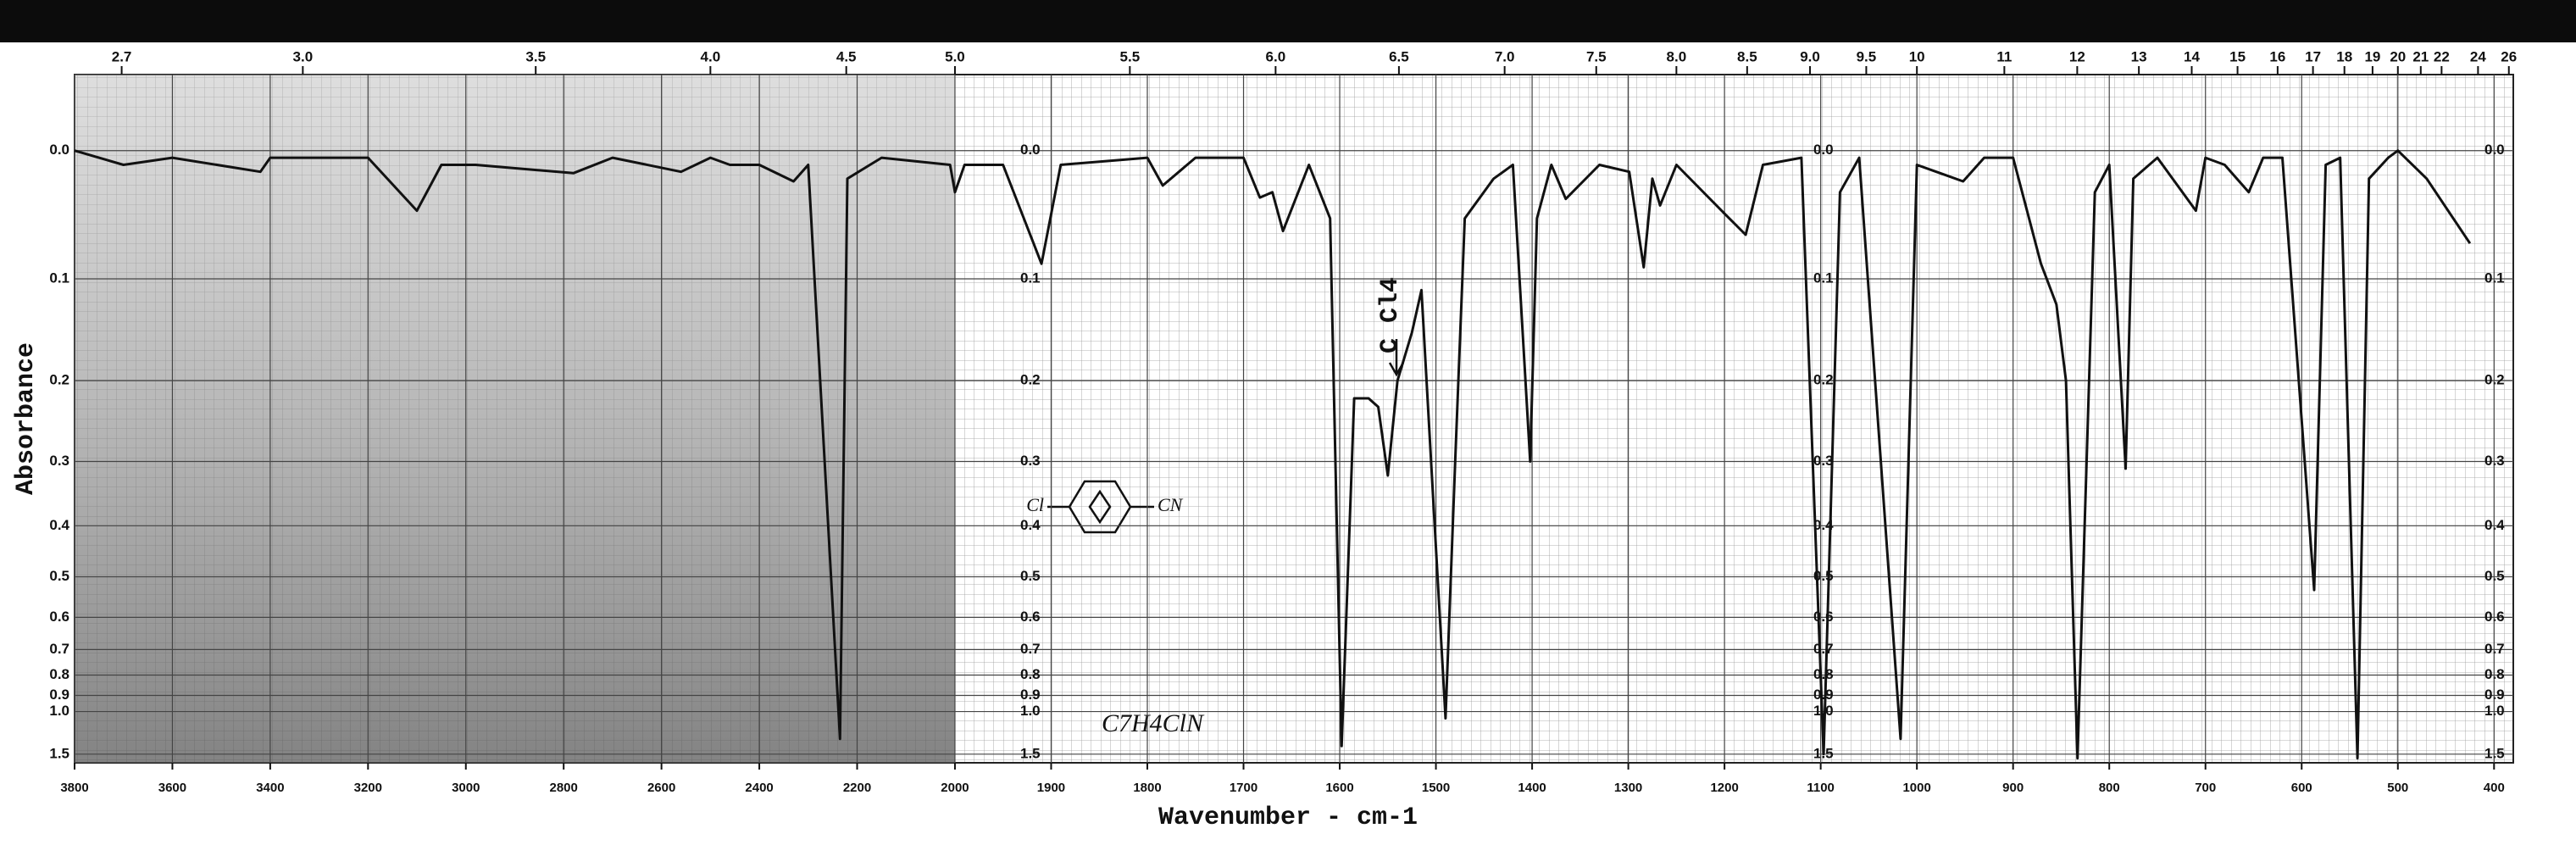  I want to click on x-tick-label: 1200, so click(1724, 788).